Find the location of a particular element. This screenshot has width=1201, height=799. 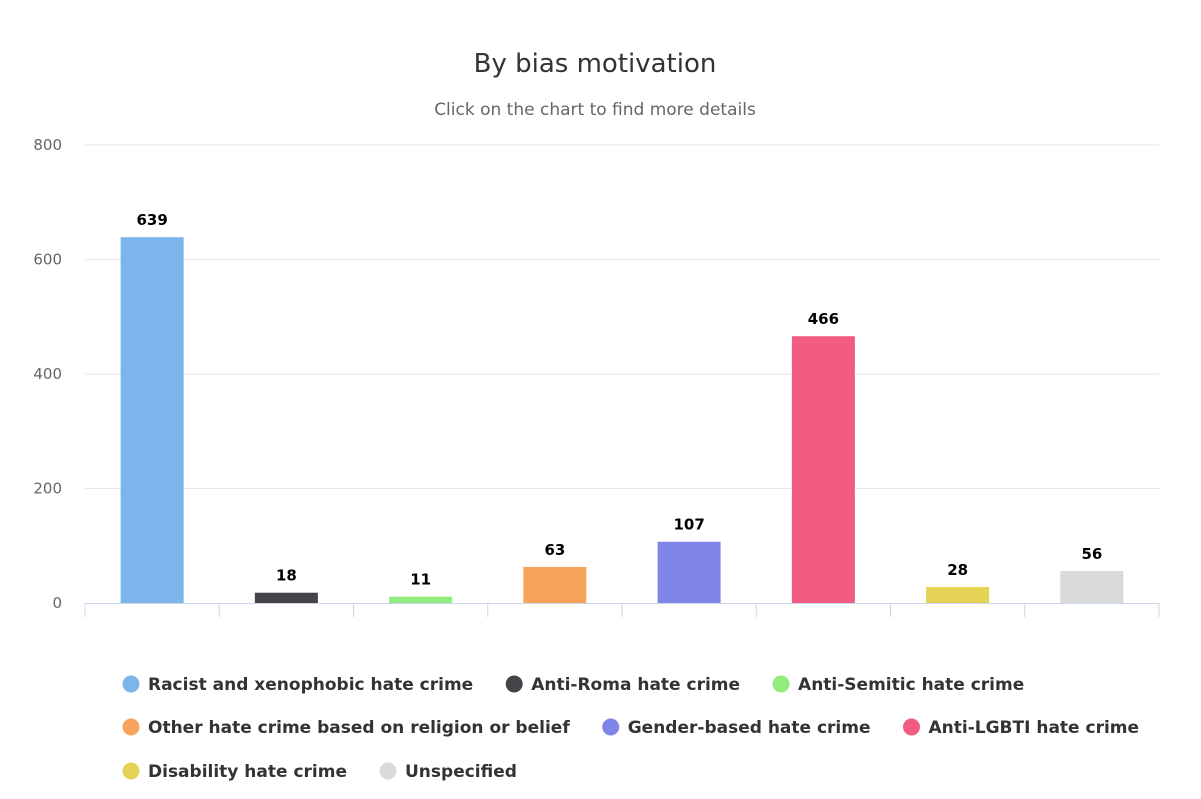

legend-label: Anti-Roma hate crime is located at coordinates (635, 685).